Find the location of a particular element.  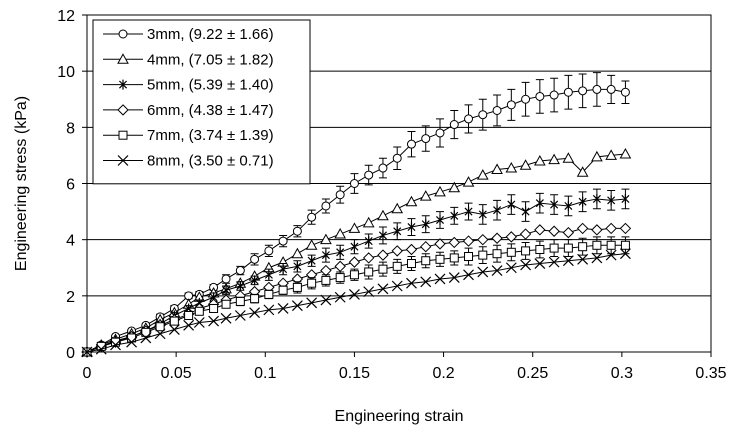

legend-label: 7mm, (3.74 ± 1.39) is located at coordinates (210, 135).